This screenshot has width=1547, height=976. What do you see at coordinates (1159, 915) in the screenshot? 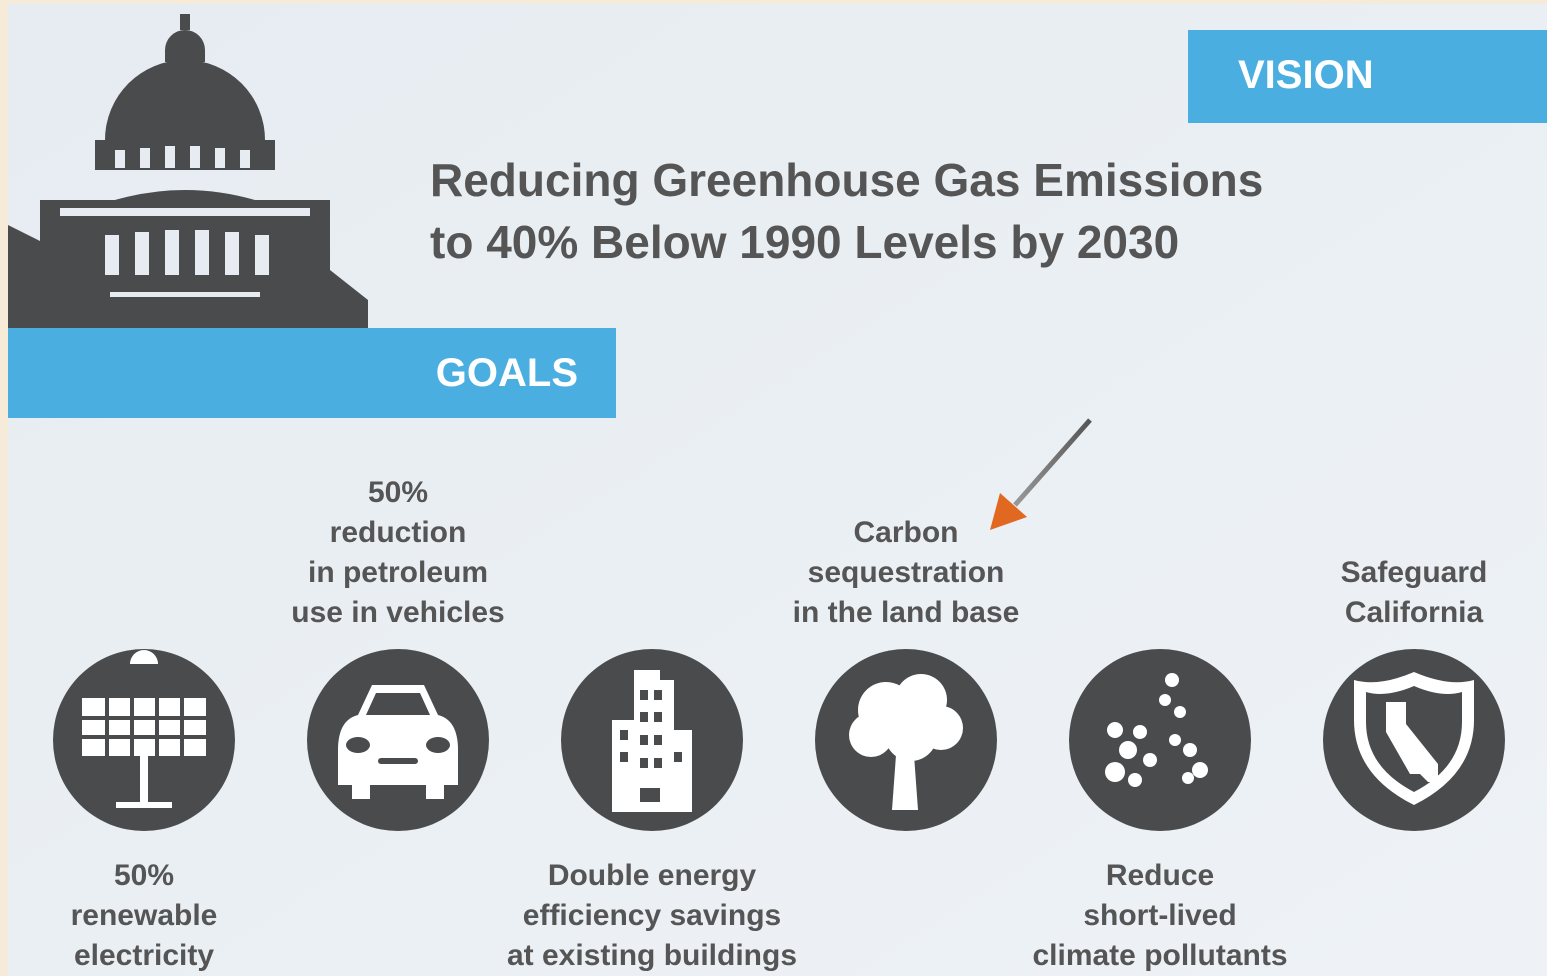
I see `goal-label: short-lived` at bounding box center [1159, 915].